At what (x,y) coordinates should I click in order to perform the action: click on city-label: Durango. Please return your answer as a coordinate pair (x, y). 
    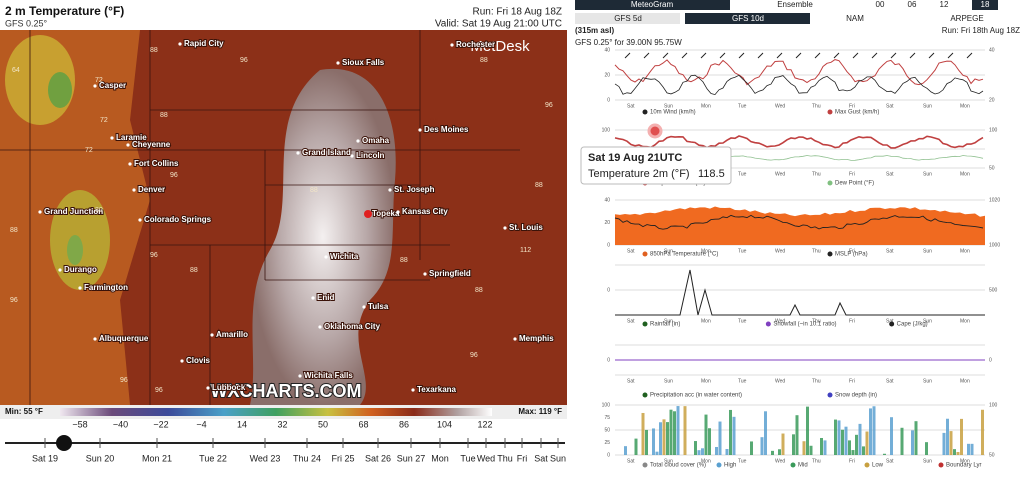
    Looking at the image, I should click on (80, 269).